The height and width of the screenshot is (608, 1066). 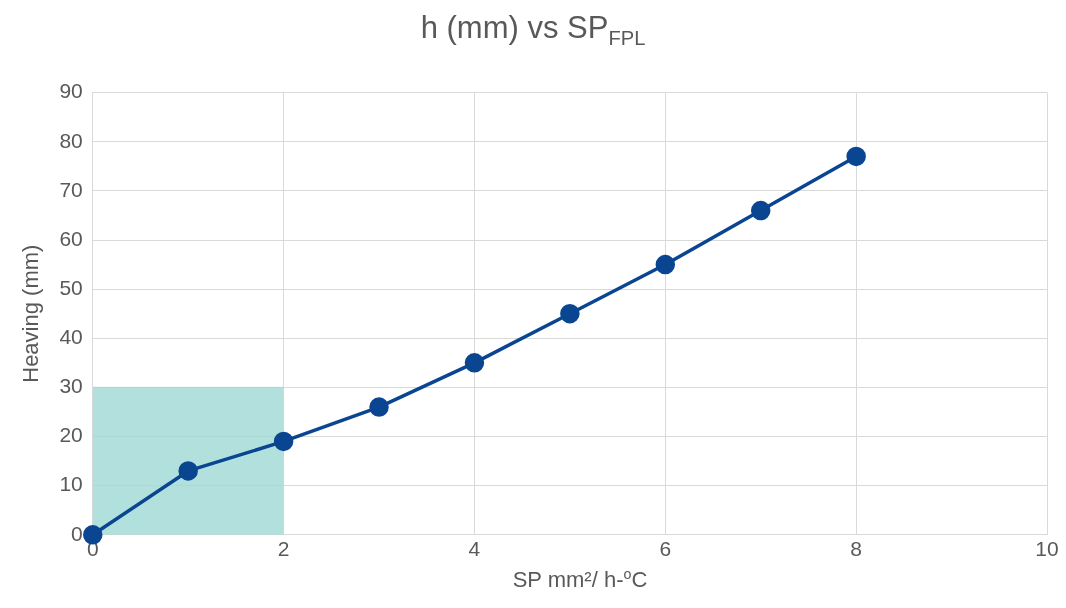 I want to click on x-axis-title: SP mm²/ h-$^{o}$C, so click(x=580, y=580).